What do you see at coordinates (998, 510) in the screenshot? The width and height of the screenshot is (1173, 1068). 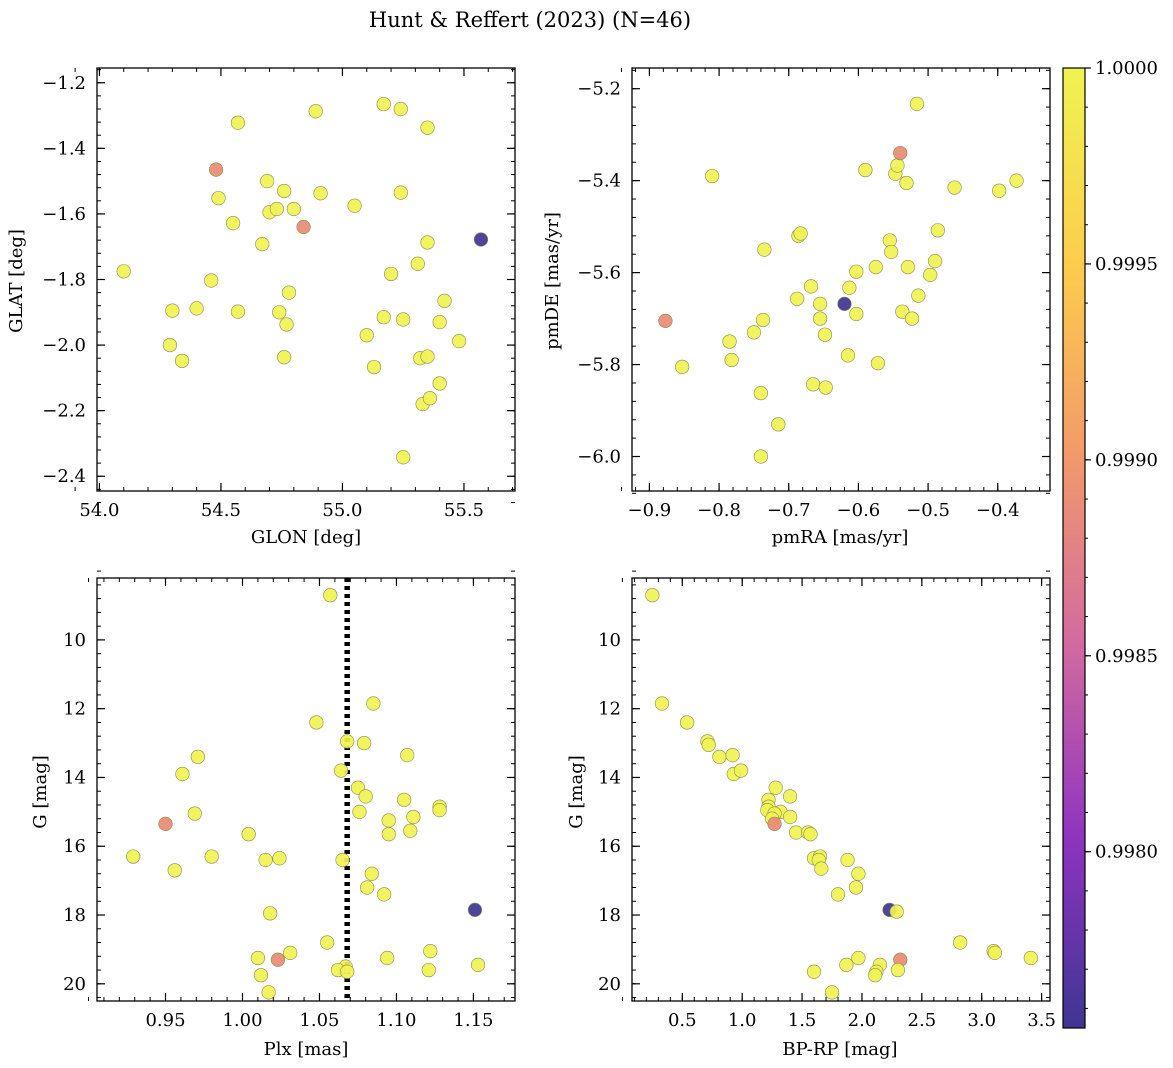 I see `x-tick-label: −0.4` at bounding box center [998, 510].